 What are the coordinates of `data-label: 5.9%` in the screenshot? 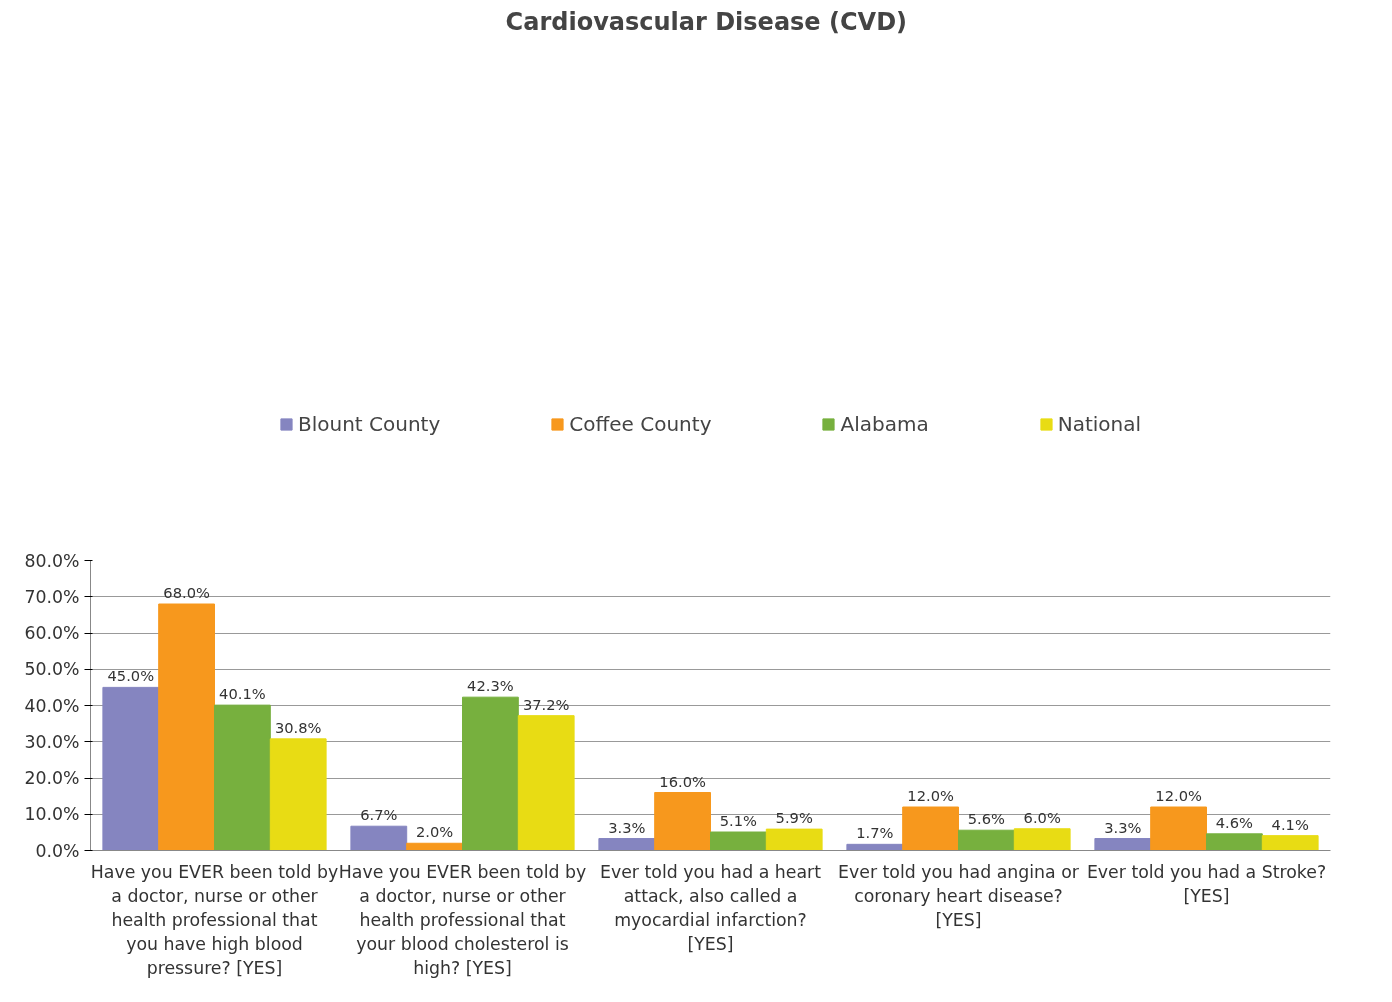 It's located at (794, 818).